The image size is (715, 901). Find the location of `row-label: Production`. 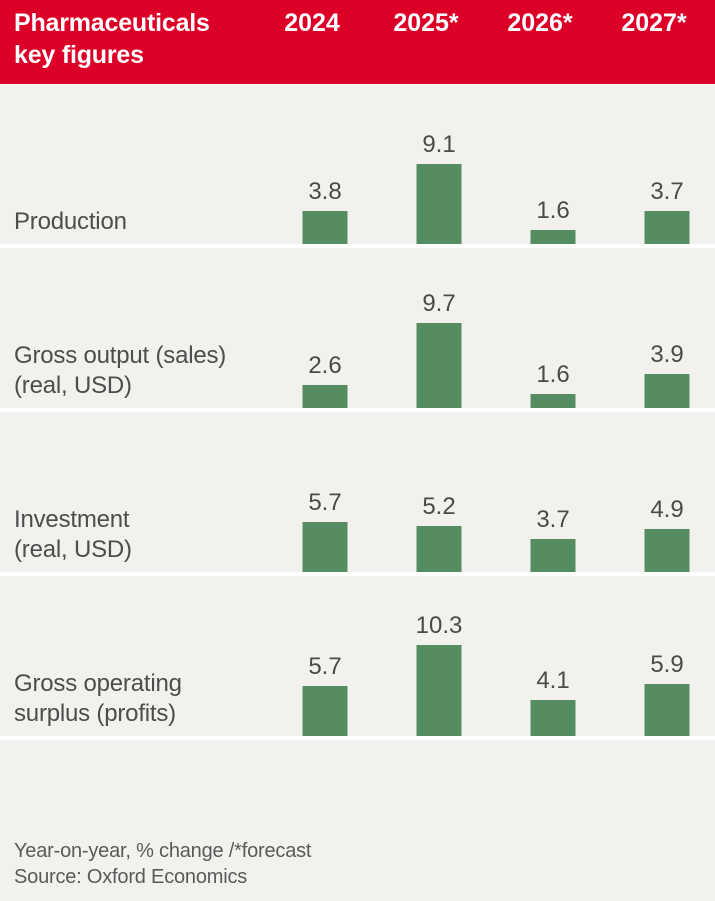

row-label: Production is located at coordinates (70, 222).